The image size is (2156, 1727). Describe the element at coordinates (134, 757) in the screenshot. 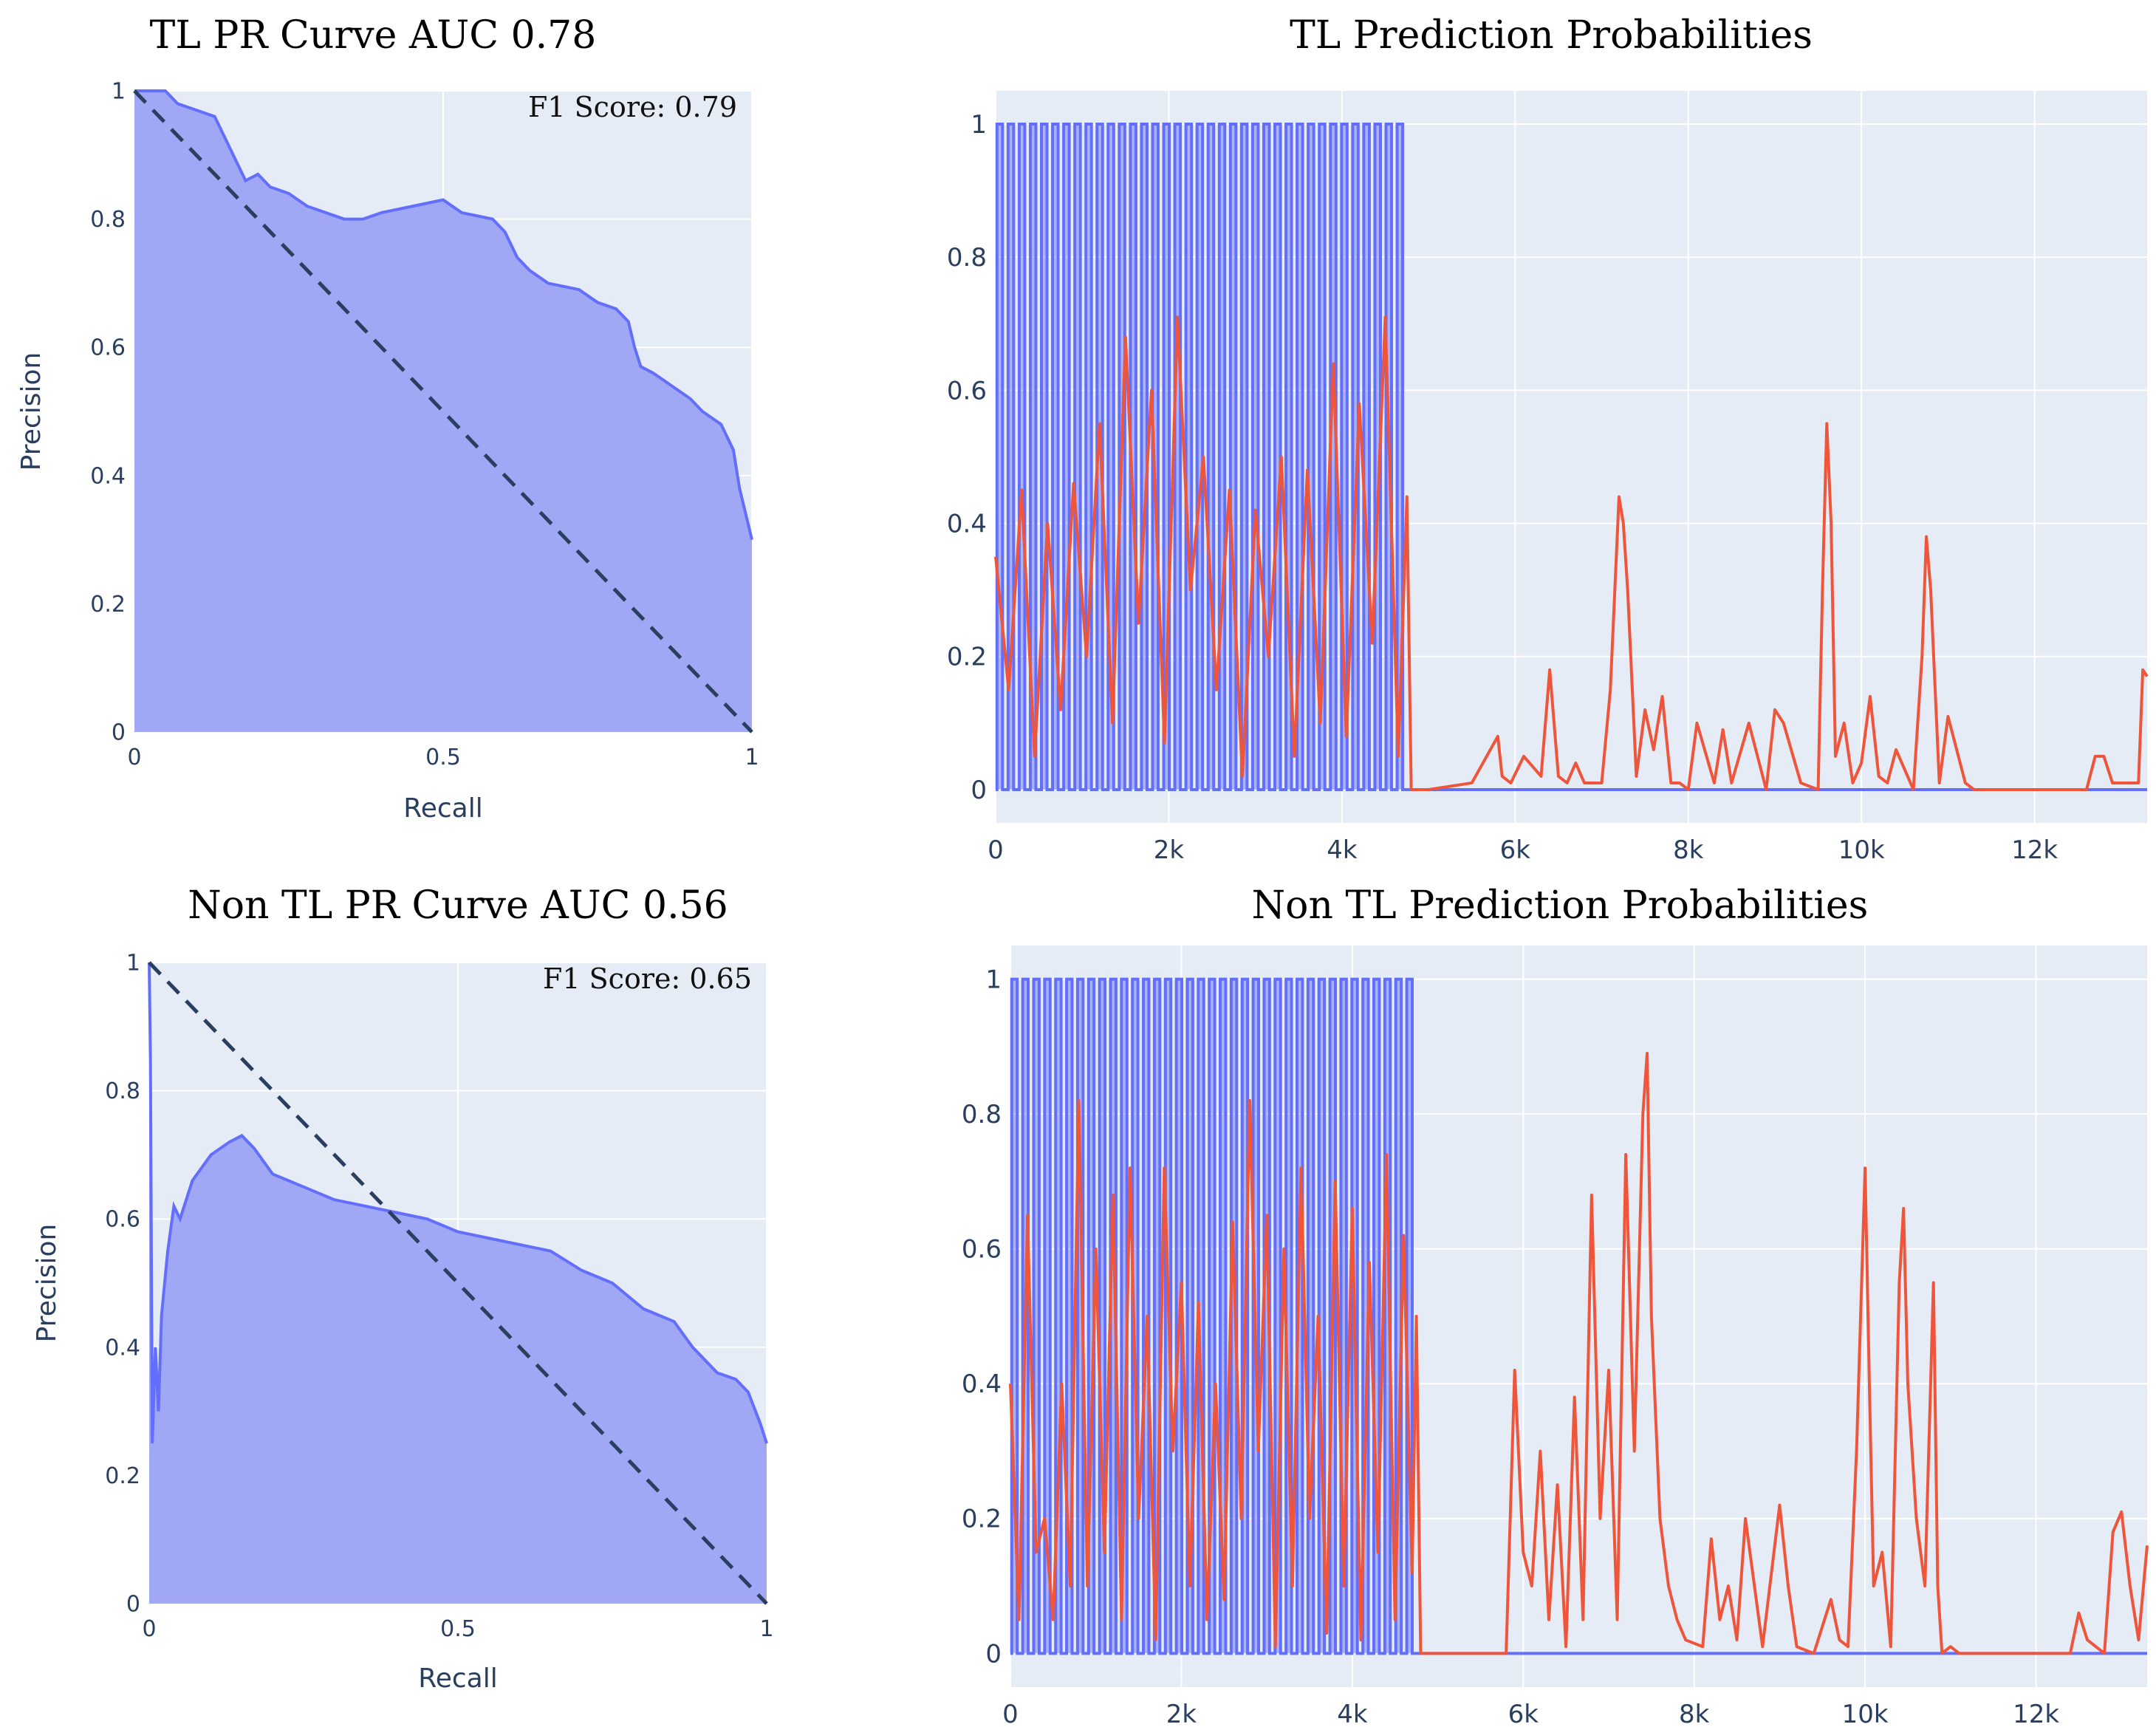

I see `tl-pr-xtick-label: 0` at that location.